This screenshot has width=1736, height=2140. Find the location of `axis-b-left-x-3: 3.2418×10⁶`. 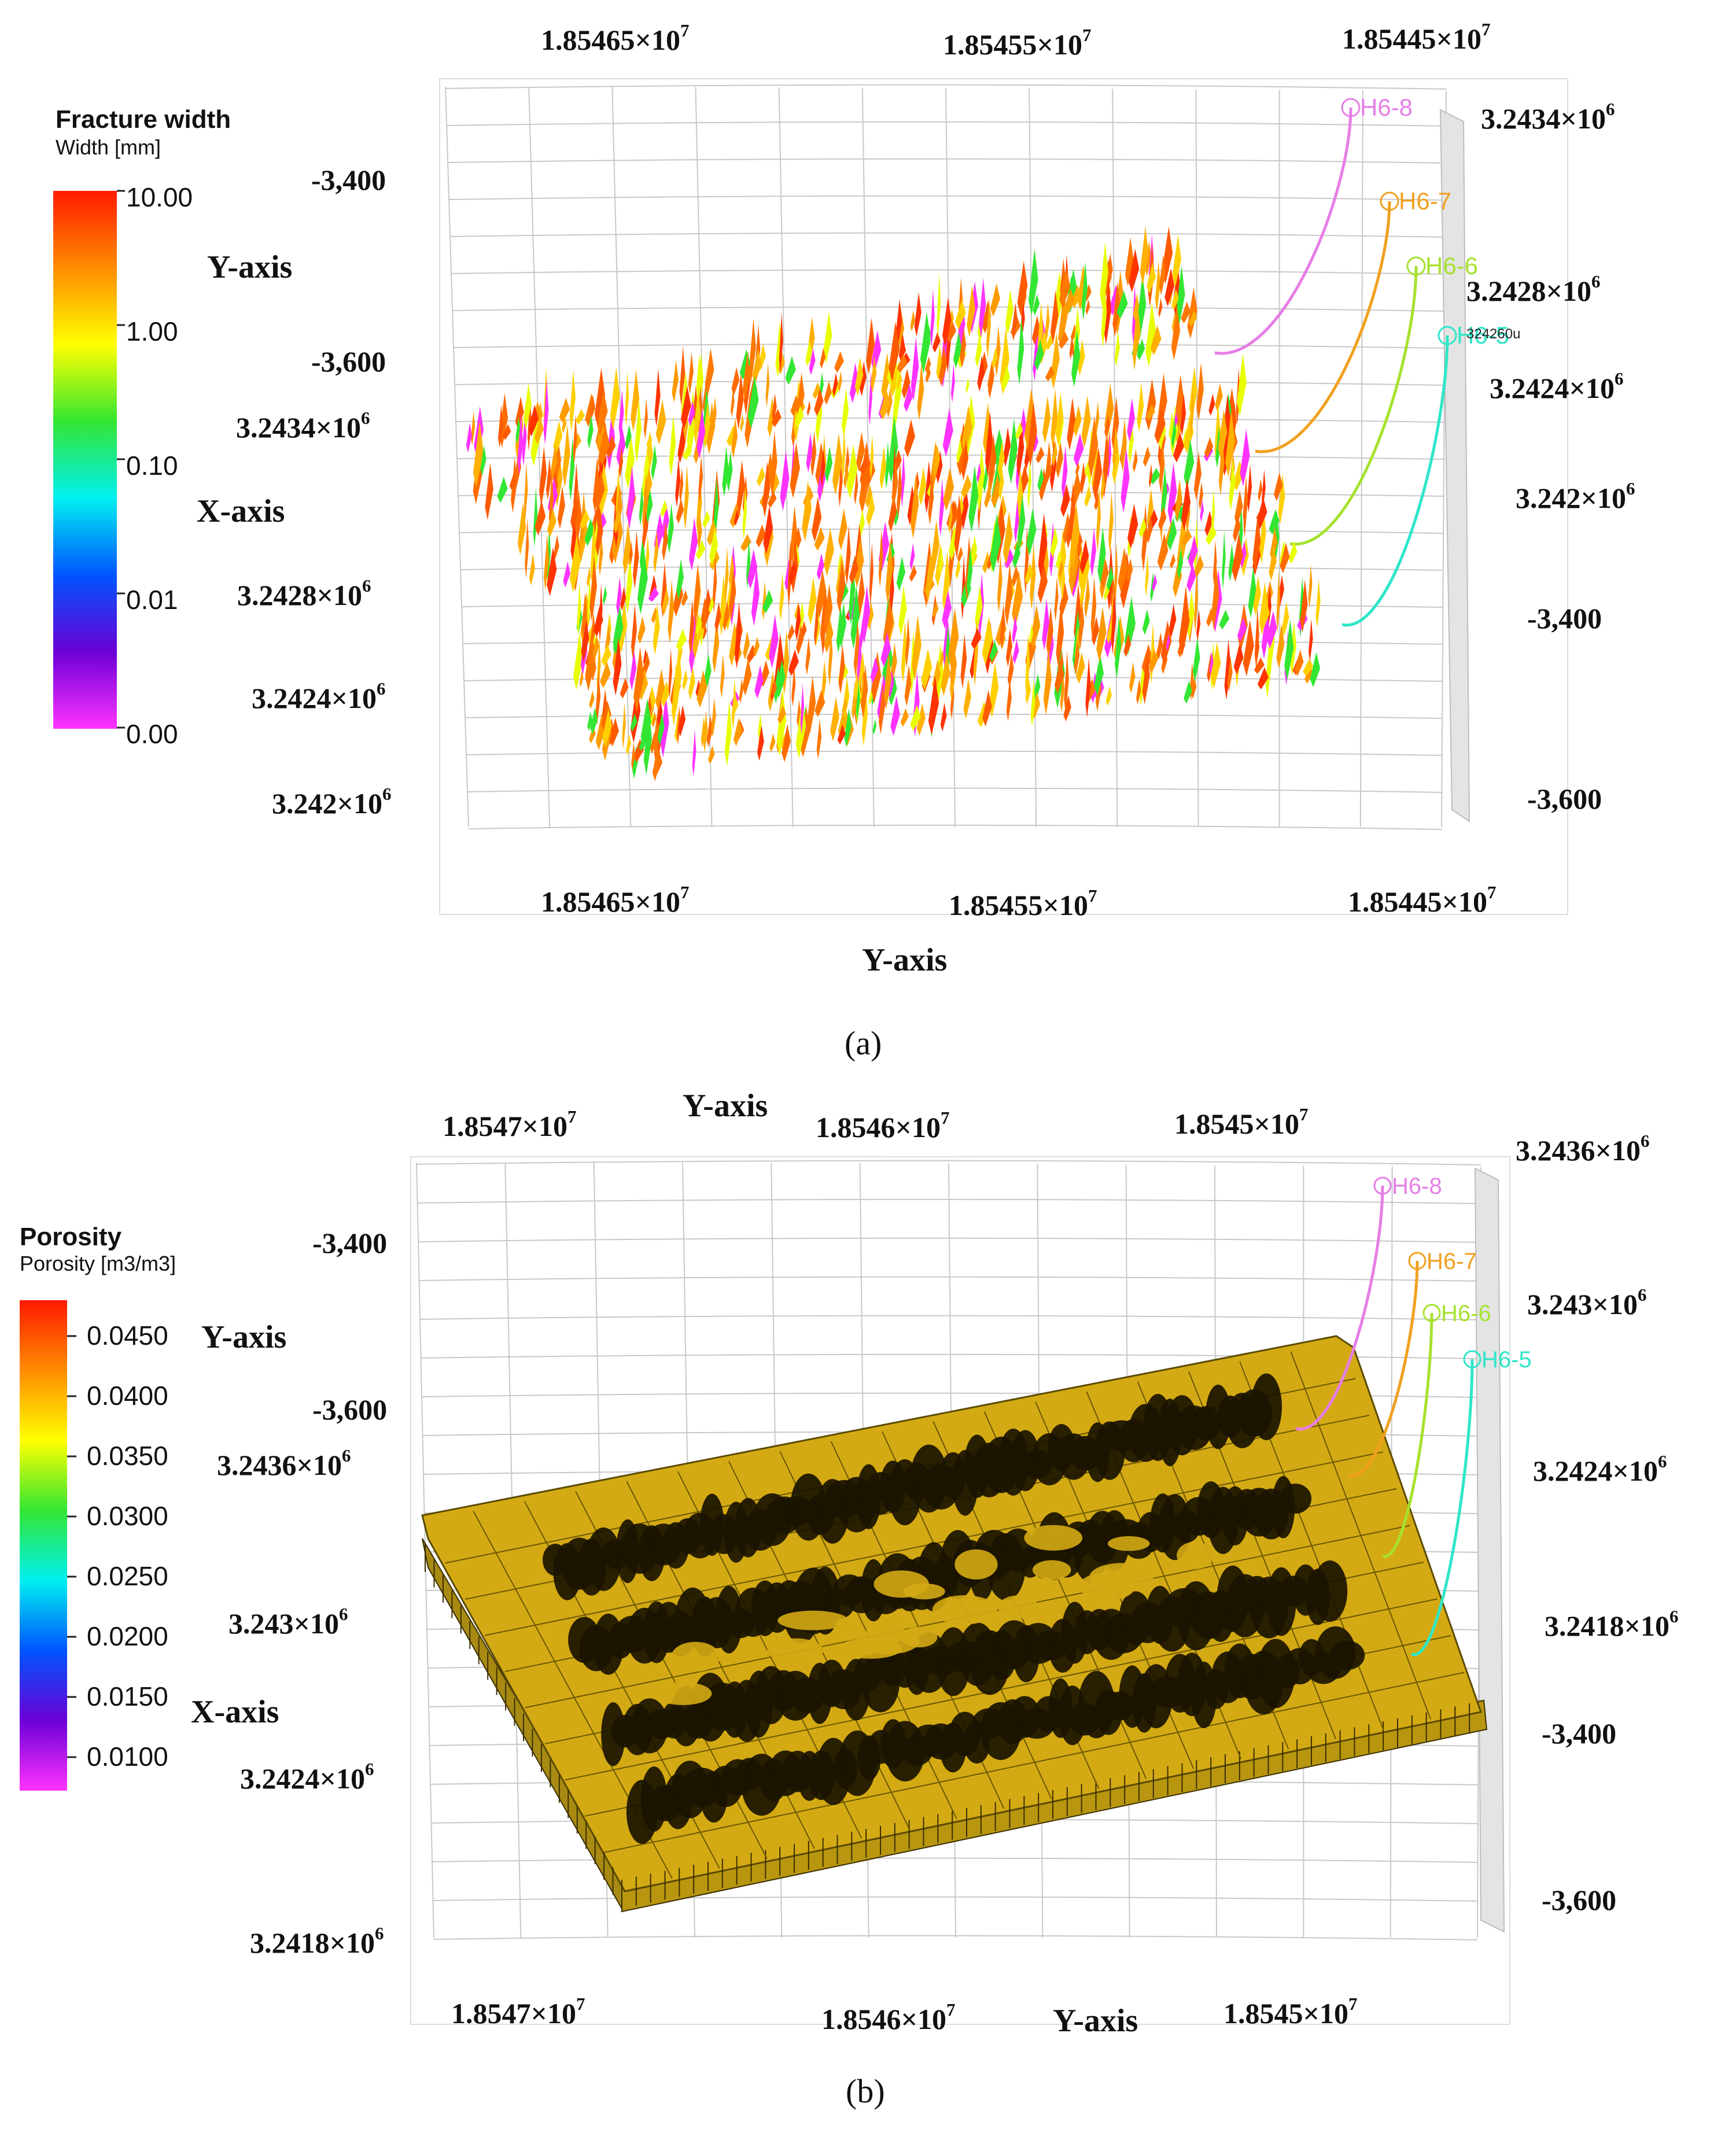

axis-b-left-x-3: 3.2418×10⁶ is located at coordinates (317, 1941).